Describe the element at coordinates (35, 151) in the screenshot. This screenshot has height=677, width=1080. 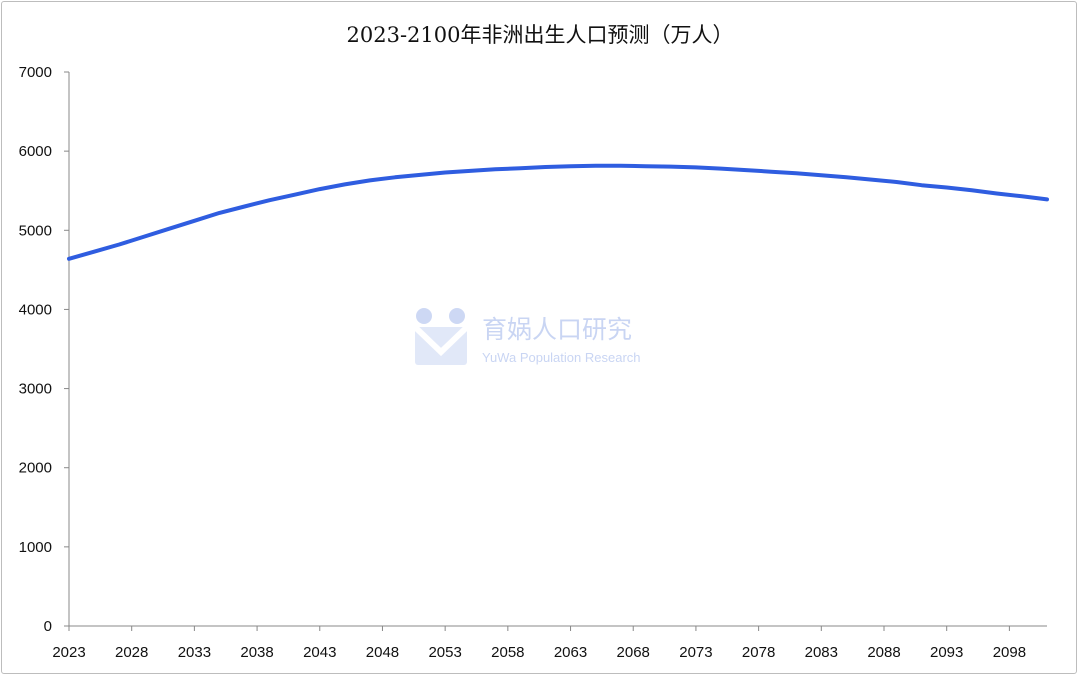
I see `y-tick-label: 6000` at that location.